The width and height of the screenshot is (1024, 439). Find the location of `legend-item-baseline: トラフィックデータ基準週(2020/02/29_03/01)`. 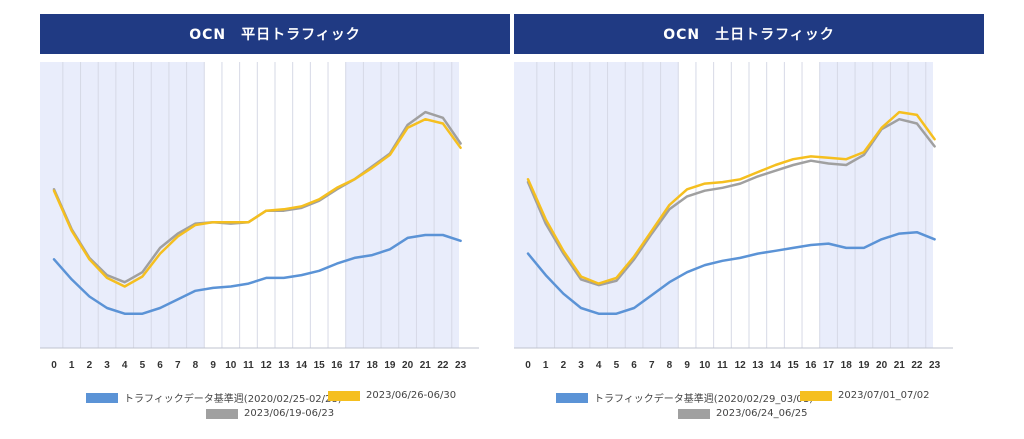

legend-item-baseline: トラフィックデータ基準週(2020/02/29_03/01) is located at coordinates (684, 397).